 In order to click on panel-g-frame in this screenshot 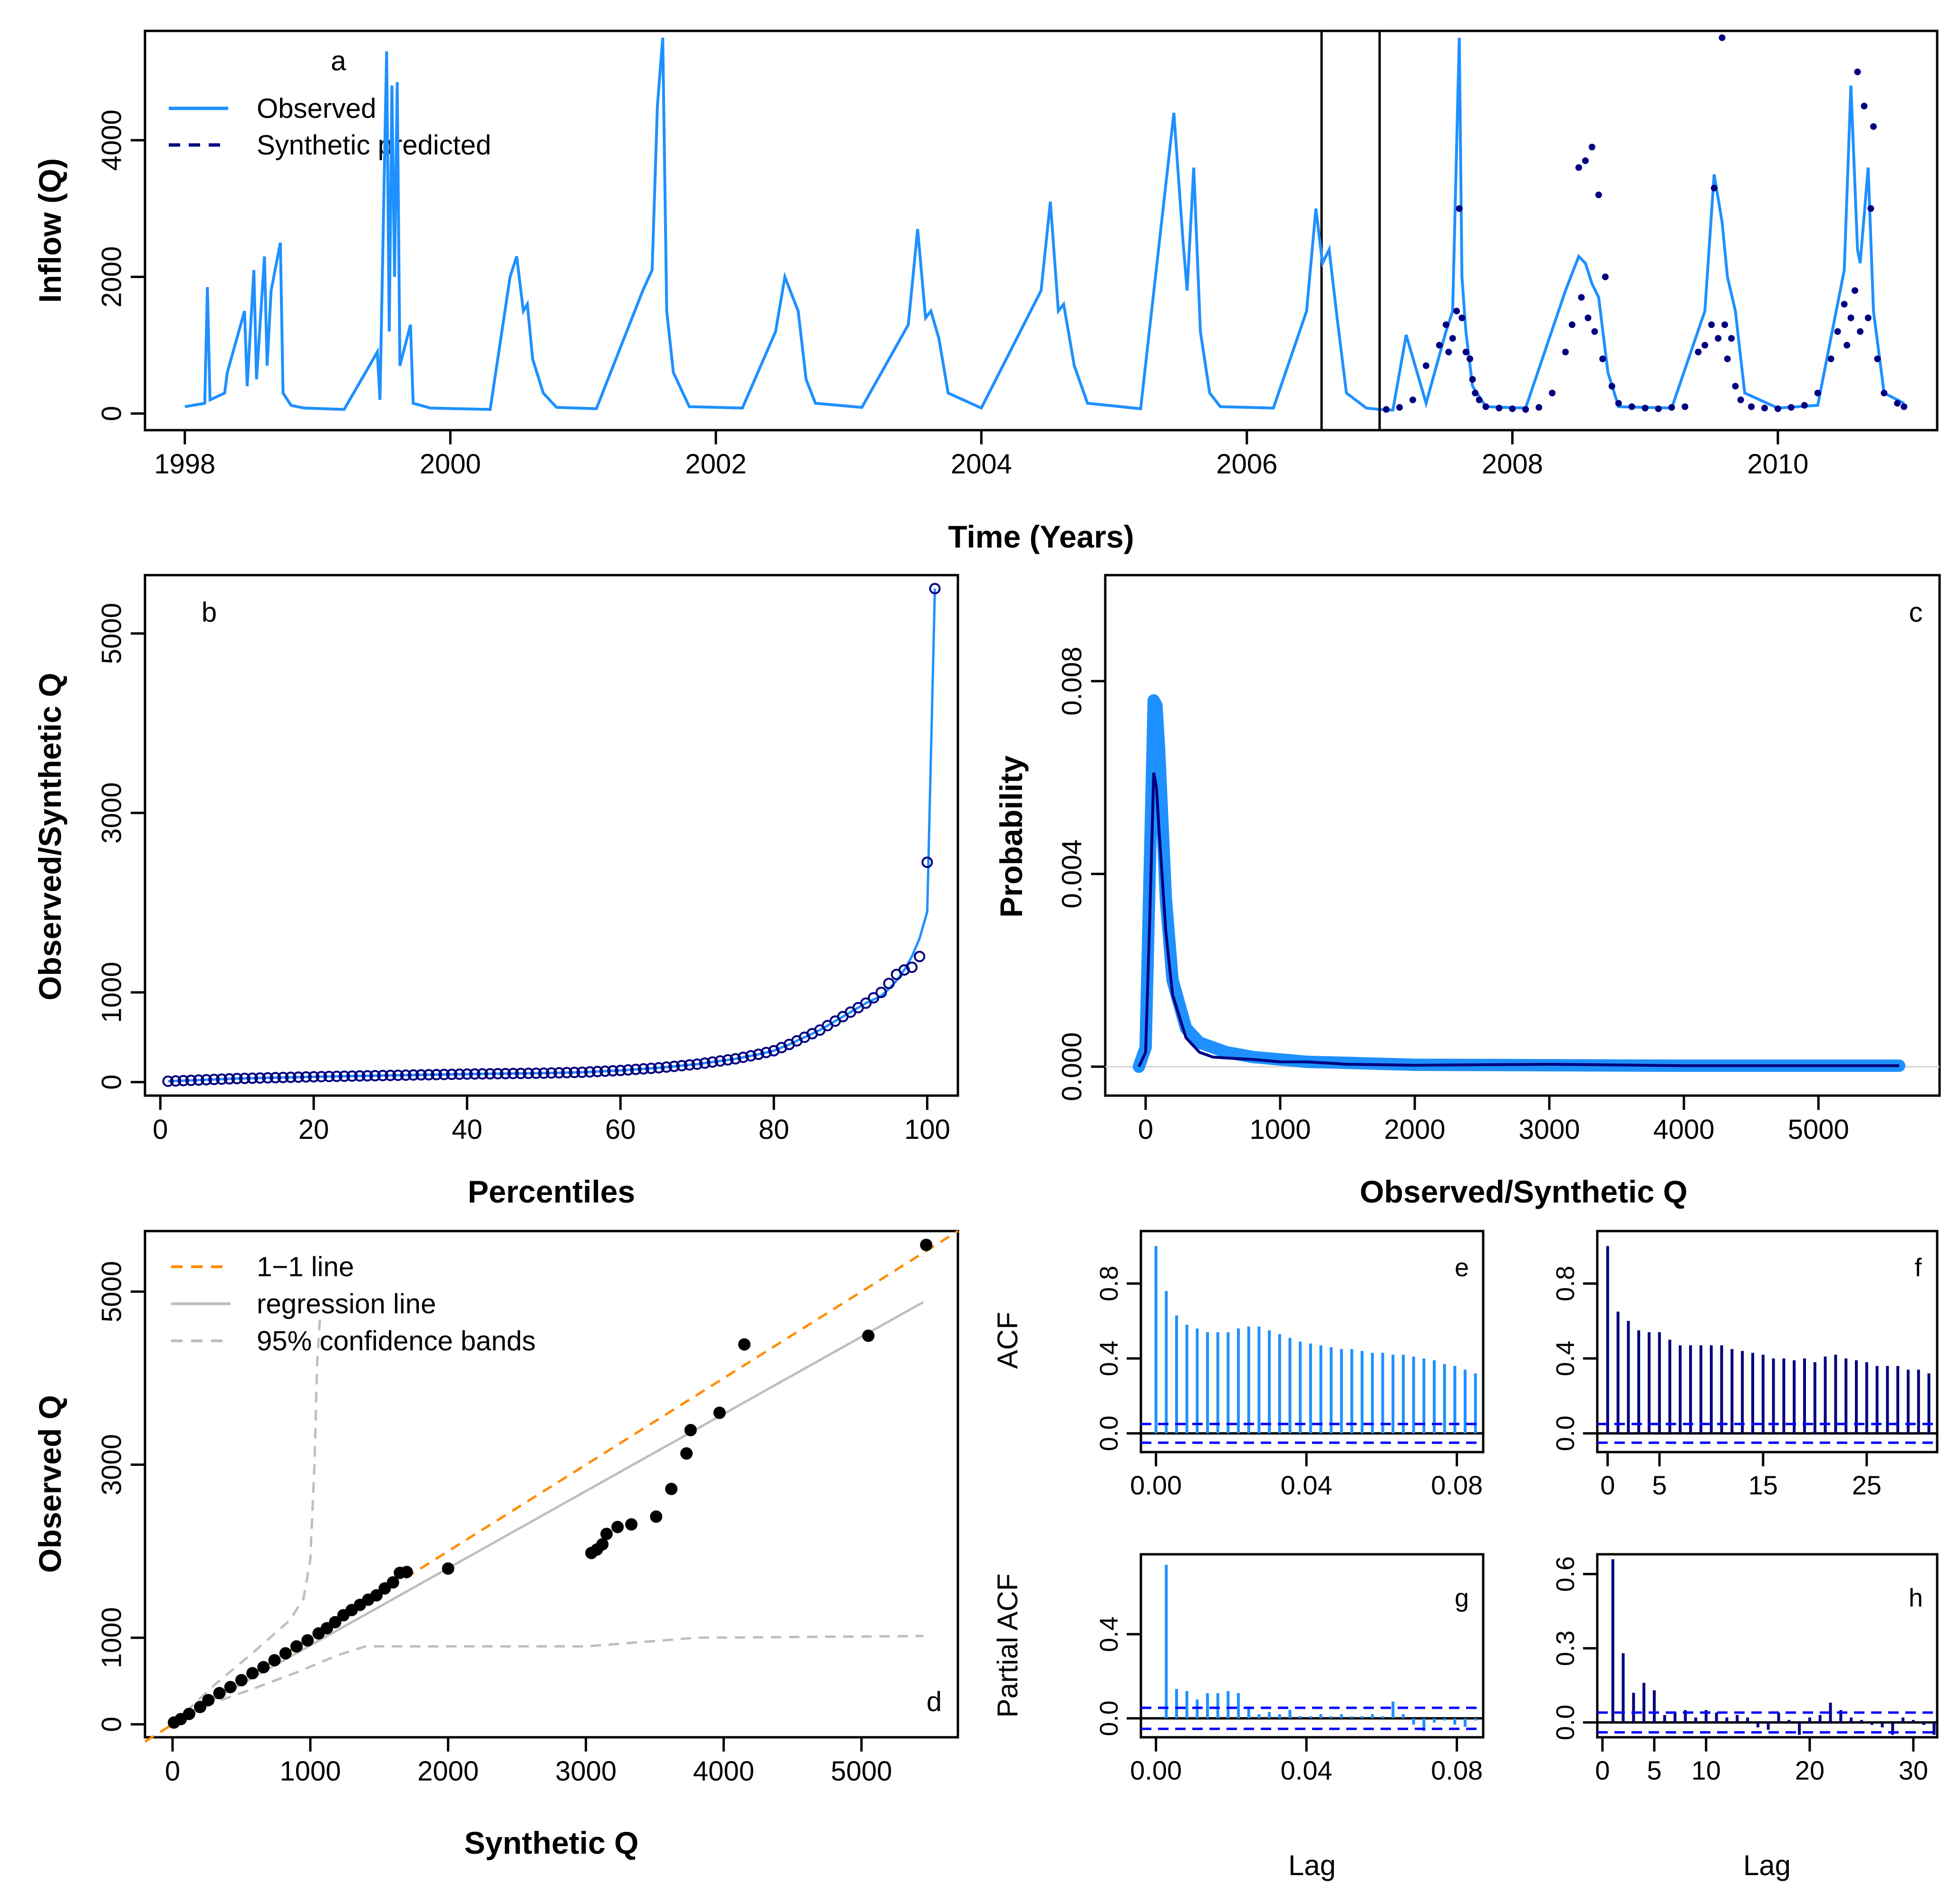, I will do `click(1312, 1646)`.